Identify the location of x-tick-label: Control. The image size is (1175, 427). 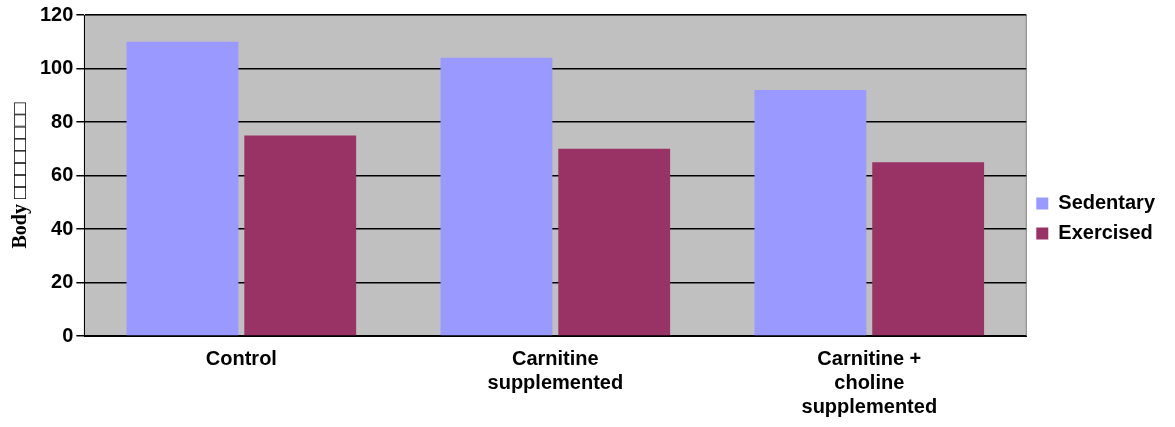
(241, 357).